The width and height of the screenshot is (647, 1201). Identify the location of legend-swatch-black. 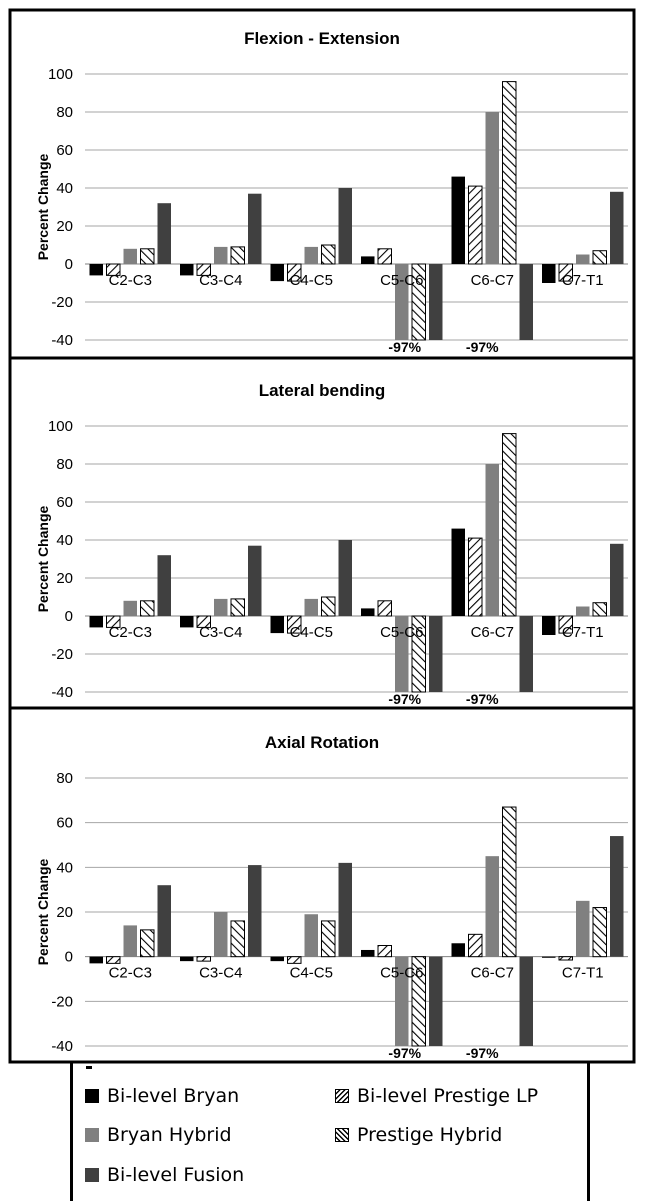
(92, 1096).